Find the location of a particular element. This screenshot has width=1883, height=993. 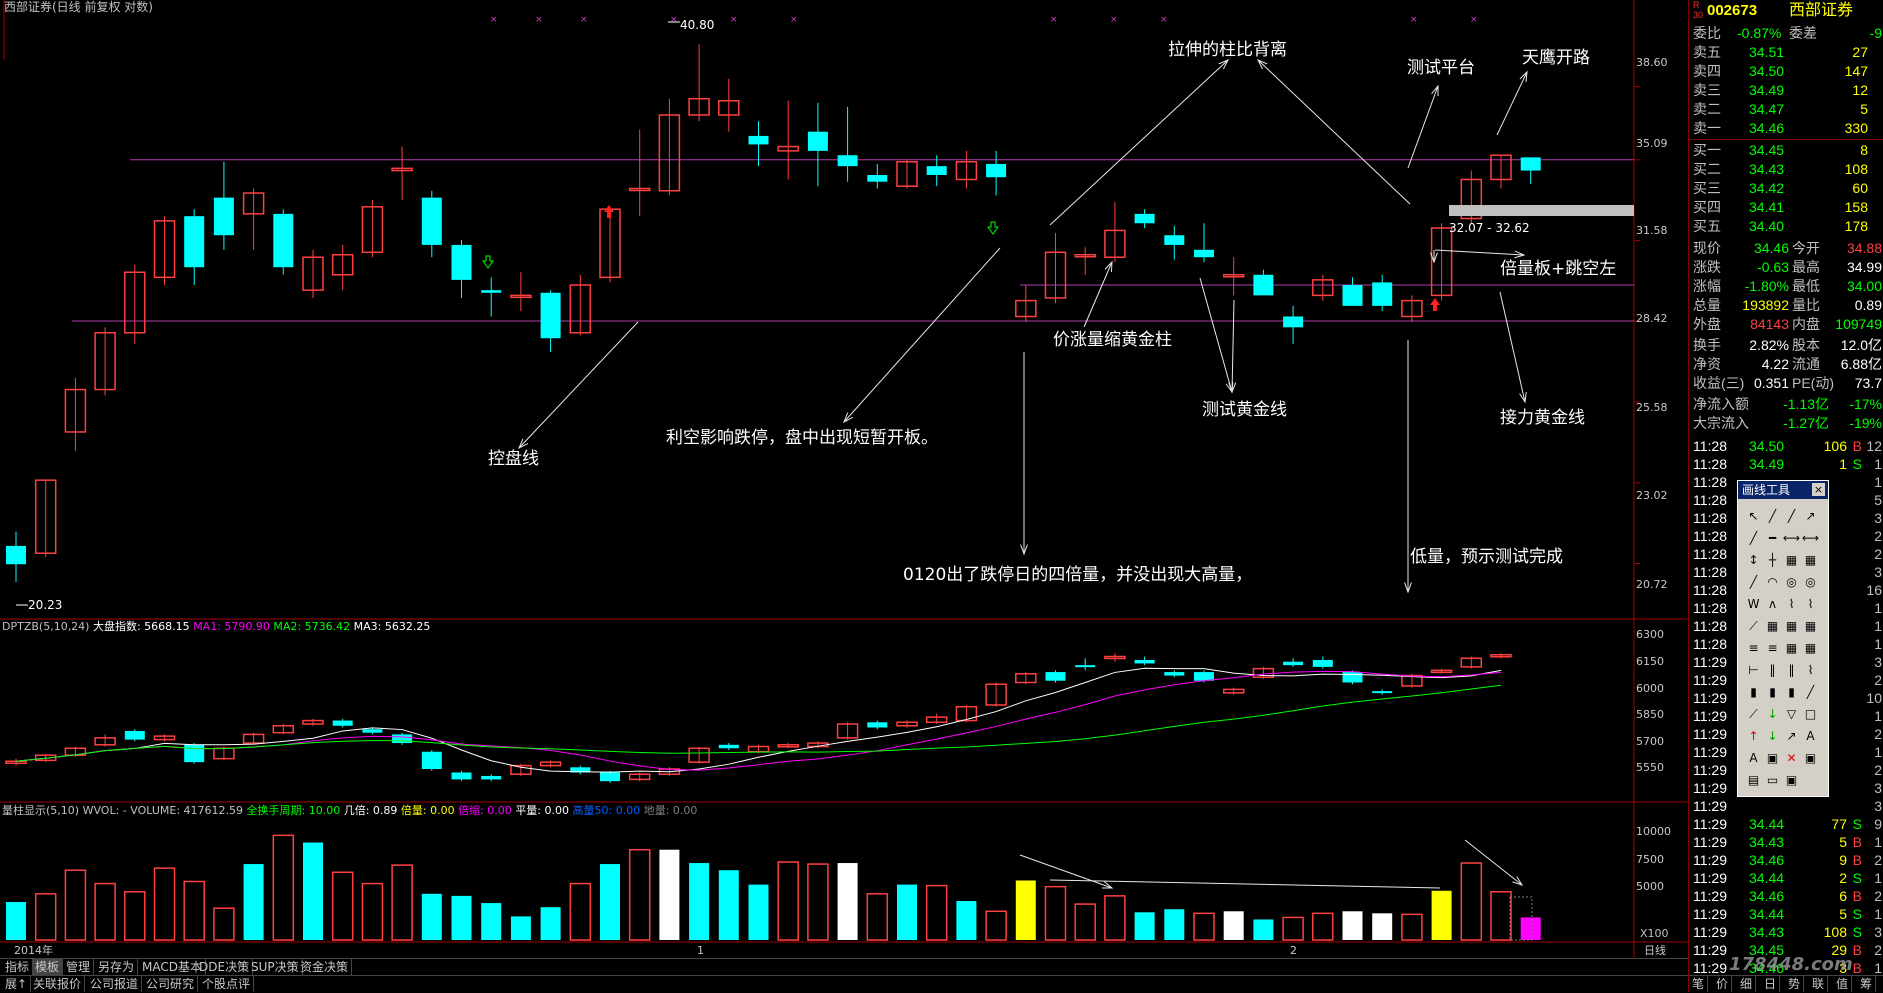

spiral-icon: ◎ is located at coordinates (1810, 582).